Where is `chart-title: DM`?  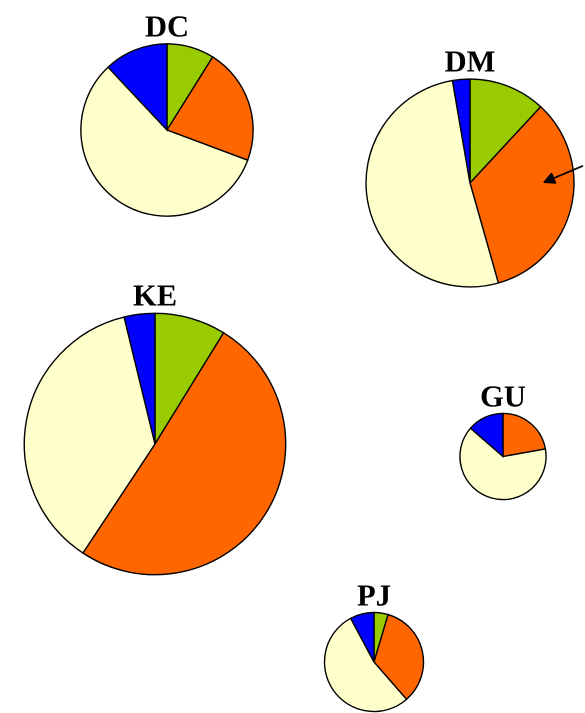 chart-title: DM is located at coordinates (470, 61).